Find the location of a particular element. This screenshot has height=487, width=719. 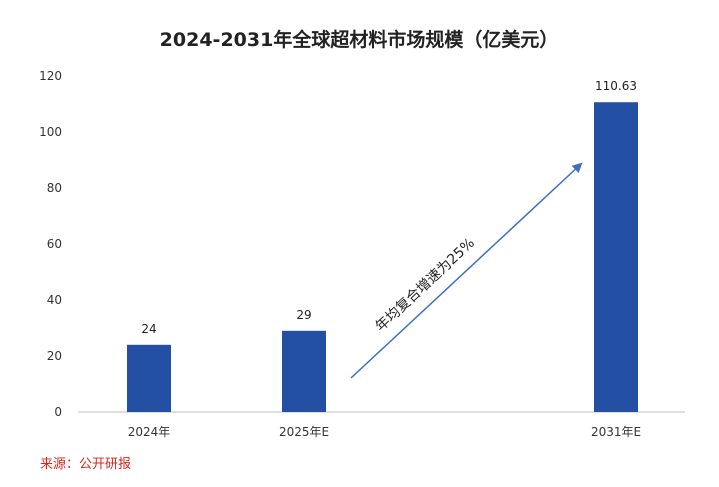

y-tick-label: 100 is located at coordinates (50, 132).